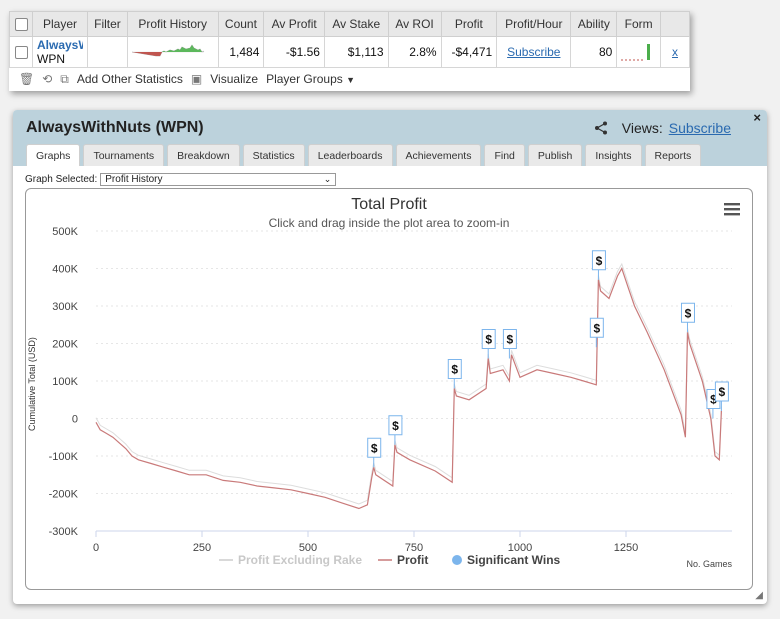  What do you see at coordinates (115, 127) in the screenshot?
I see `panel-title: AlwaysWithNuts (WPN)` at bounding box center [115, 127].